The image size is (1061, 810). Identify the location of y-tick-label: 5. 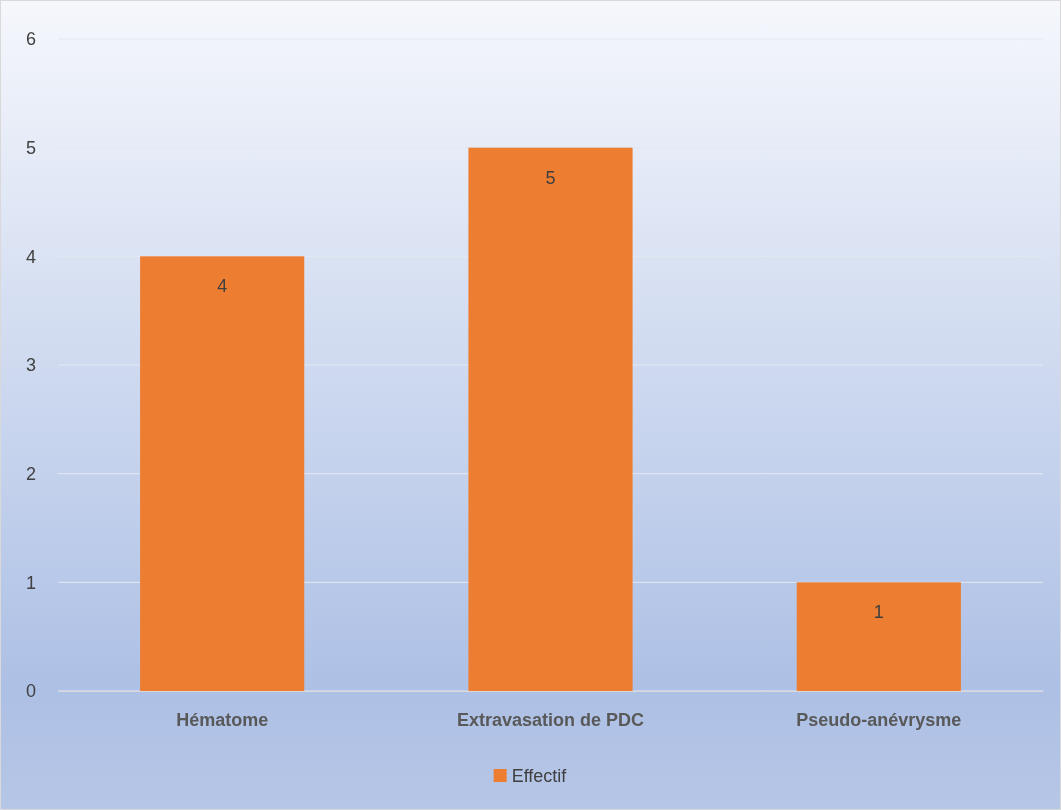
(30, 147).